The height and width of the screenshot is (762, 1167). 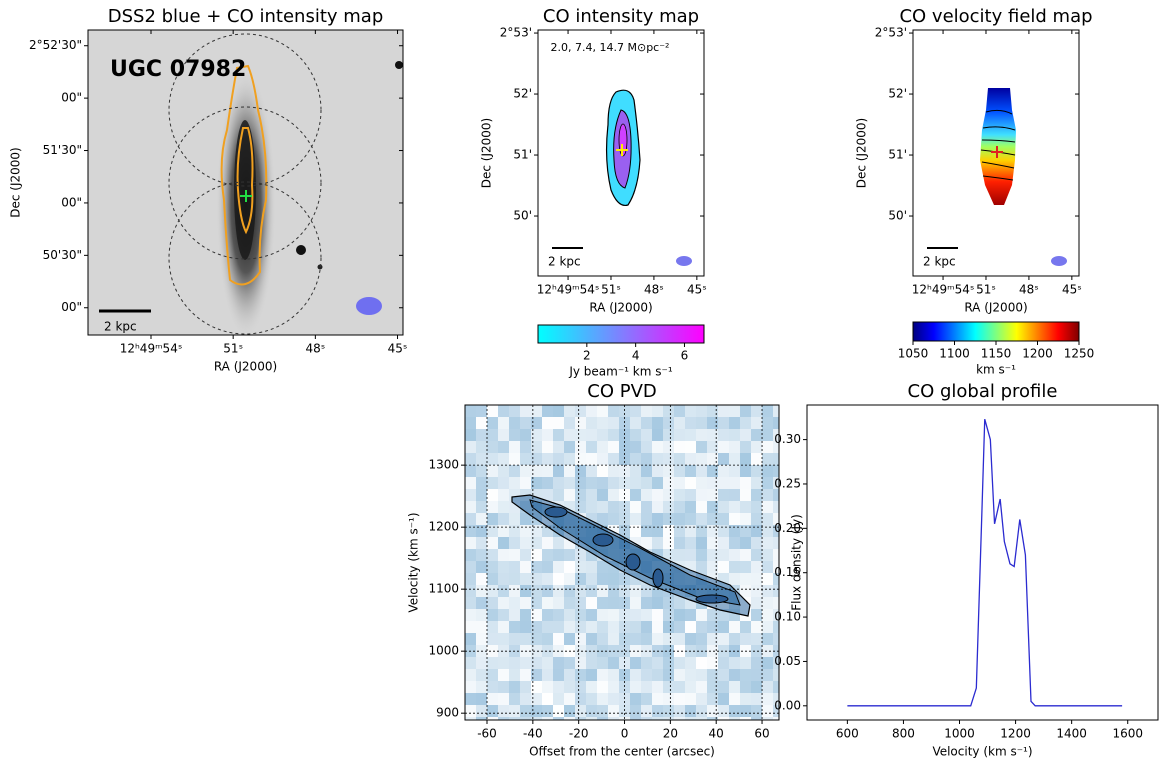 I want to click on y-axis-label: Dec (J2000), so click(x=16, y=182).